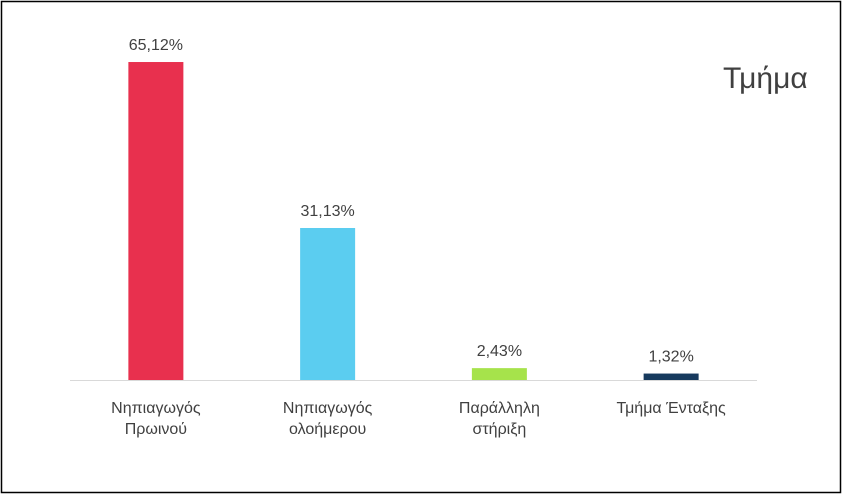 The width and height of the screenshot is (842, 495). I want to click on x-tick-label: Νηπιαγωγός ολοήμερου, so click(327, 419).